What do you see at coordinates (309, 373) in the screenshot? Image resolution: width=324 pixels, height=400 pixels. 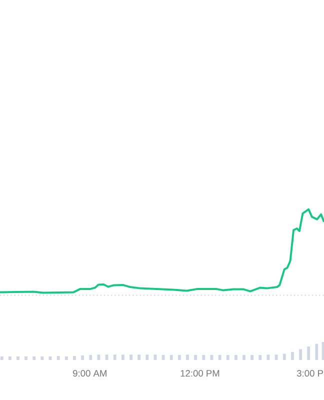 I see `x-tick-label: 3:00 P` at bounding box center [309, 373].